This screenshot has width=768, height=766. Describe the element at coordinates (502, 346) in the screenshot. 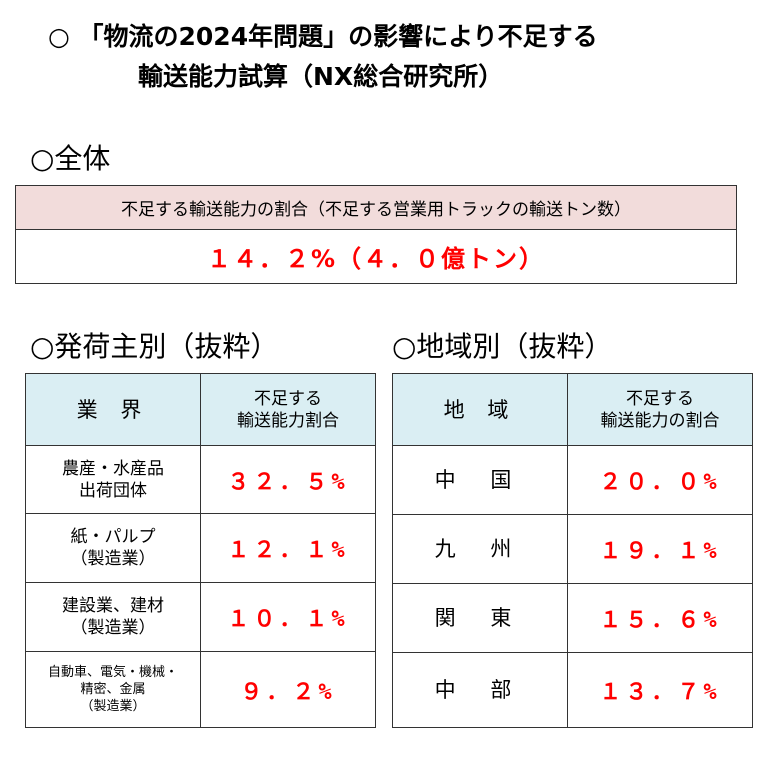

I see `region-section-label: ○地域別（抜粋）` at that location.